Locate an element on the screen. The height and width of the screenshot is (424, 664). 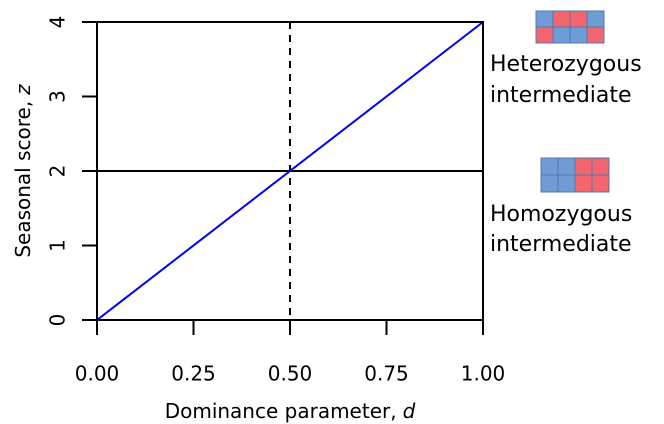
y-tick-label: 0 is located at coordinates (58, 320).